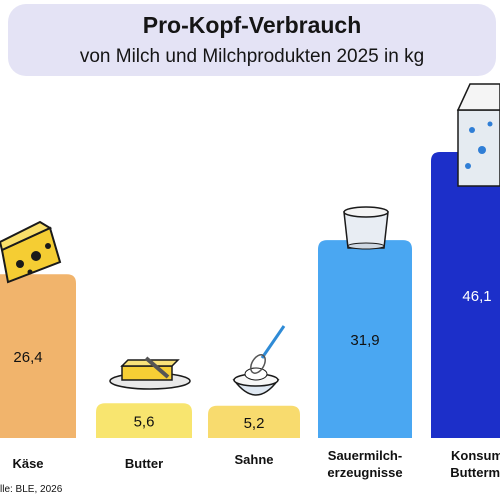 The image size is (500, 500). What do you see at coordinates (366, 228) in the screenshot?
I see `yogurt-cup-icon` at bounding box center [366, 228].